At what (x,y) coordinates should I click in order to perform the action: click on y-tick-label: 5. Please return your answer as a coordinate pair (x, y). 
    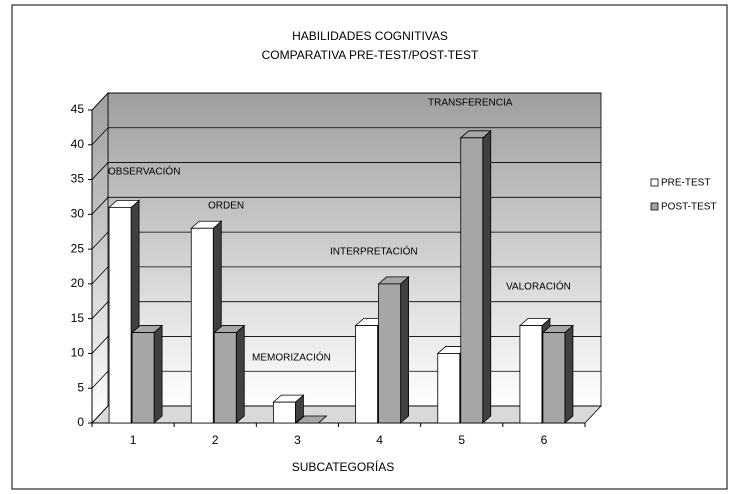
    Looking at the image, I should click on (80, 387).